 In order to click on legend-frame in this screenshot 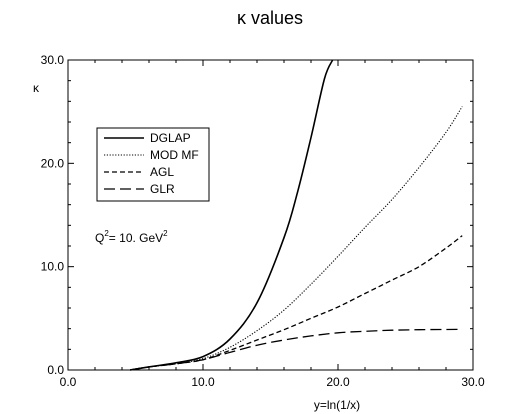, I will do `click(153, 164)`.